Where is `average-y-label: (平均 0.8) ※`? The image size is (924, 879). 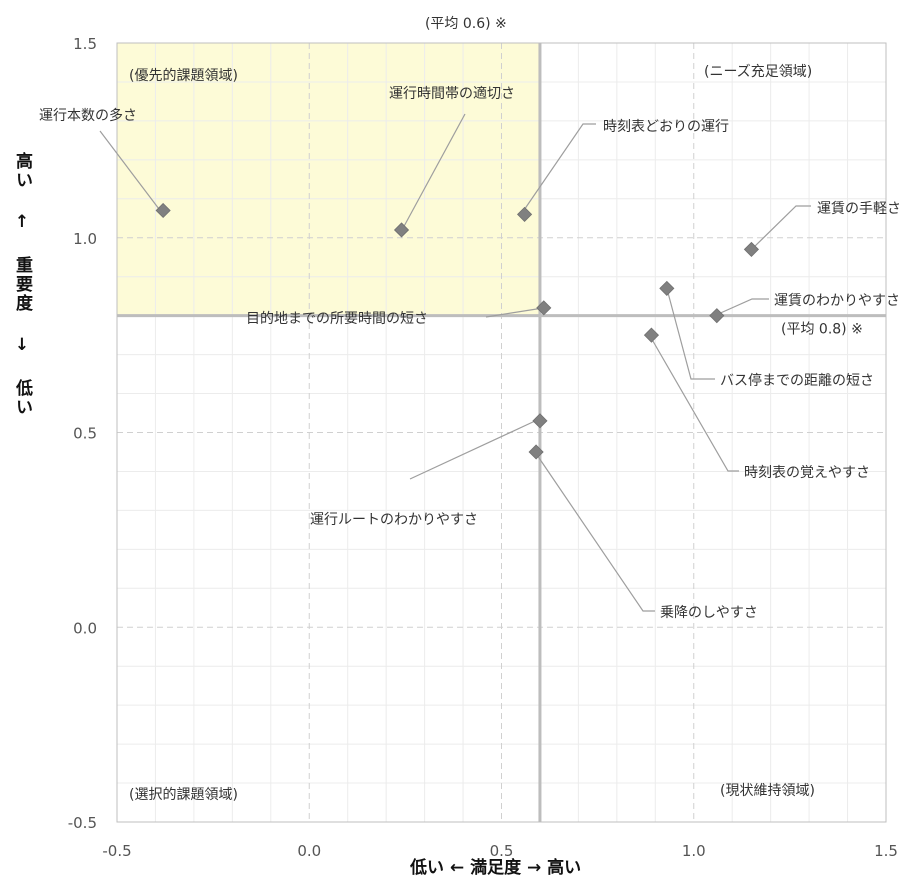
average-y-label: (平均 0.8) ※ is located at coordinates (822, 330).